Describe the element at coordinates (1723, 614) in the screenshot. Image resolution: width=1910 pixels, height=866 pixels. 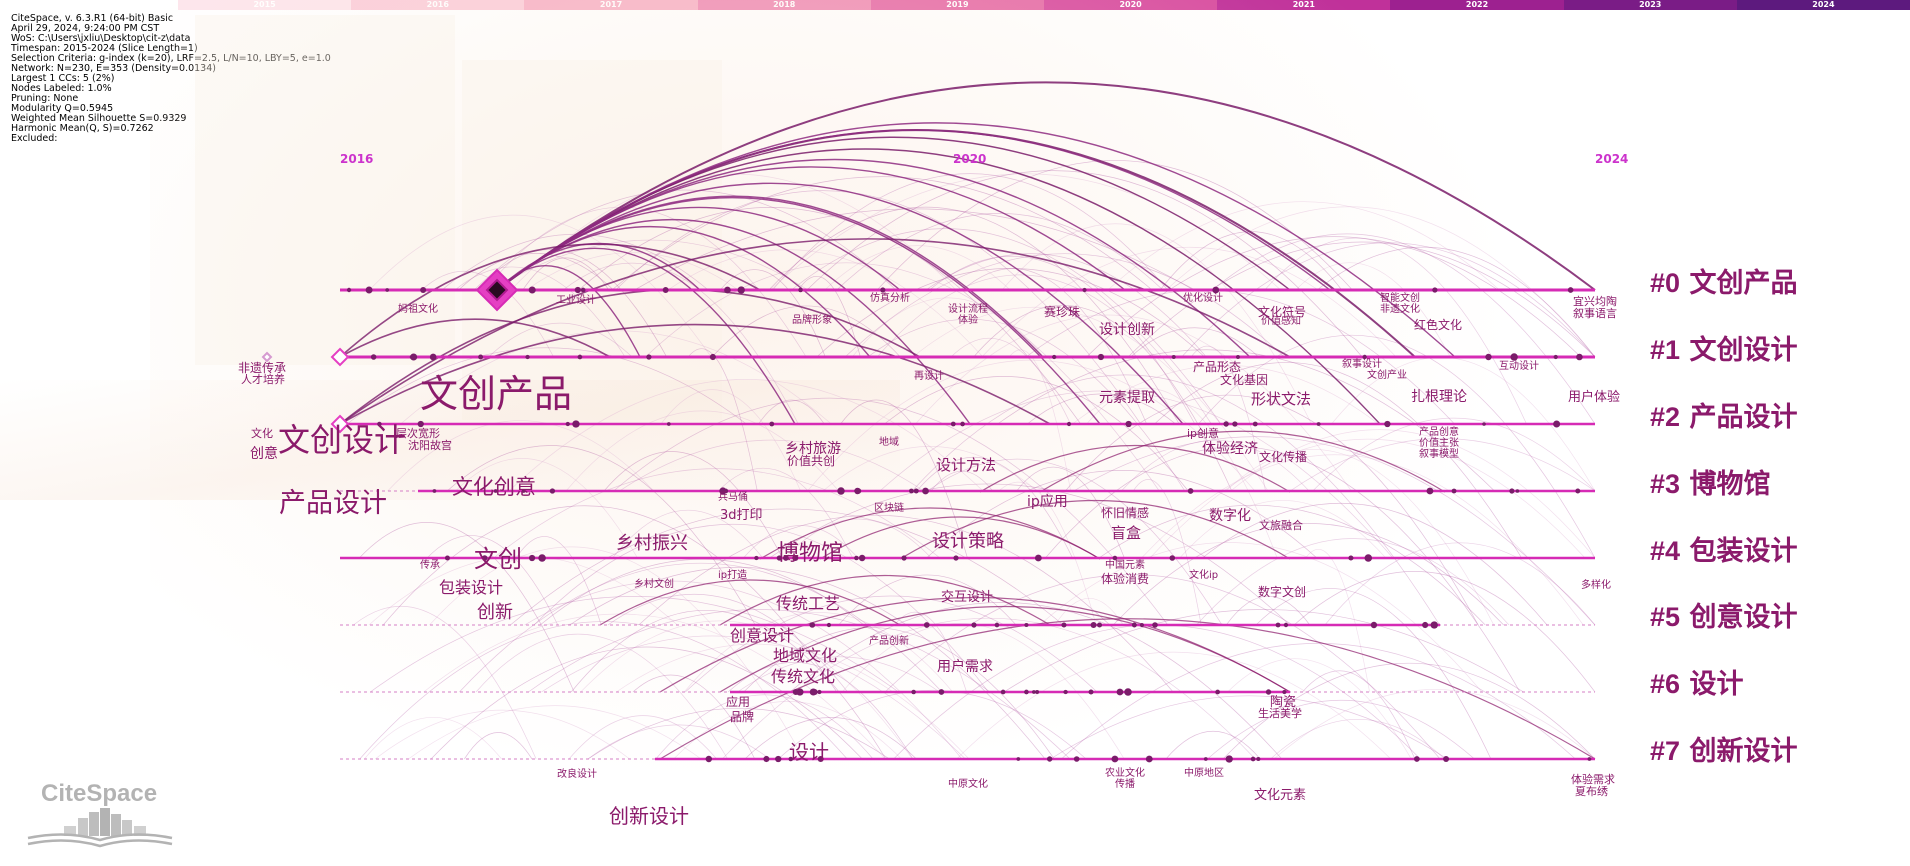
I see `cluster-label: #5 创意设计` at that location.